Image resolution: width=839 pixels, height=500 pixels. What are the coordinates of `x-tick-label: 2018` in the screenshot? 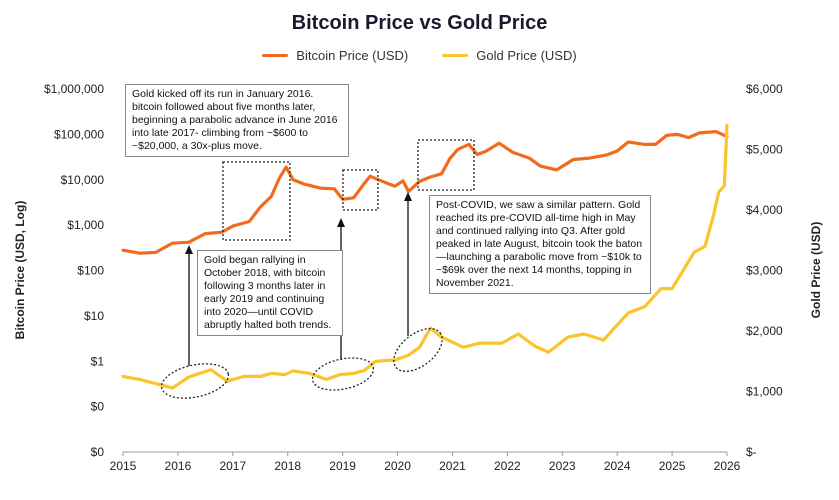 It's located at (287, 466).